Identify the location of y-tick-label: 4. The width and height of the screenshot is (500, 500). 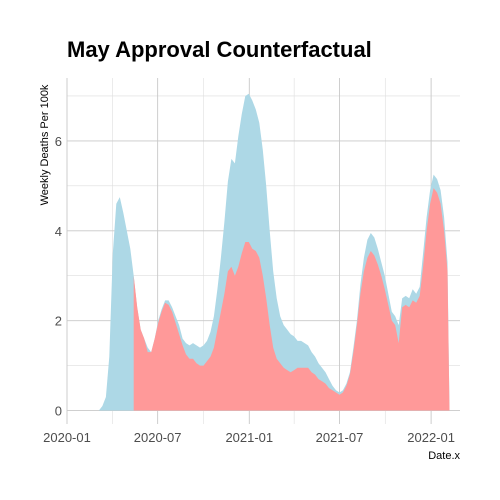
(58, 231).